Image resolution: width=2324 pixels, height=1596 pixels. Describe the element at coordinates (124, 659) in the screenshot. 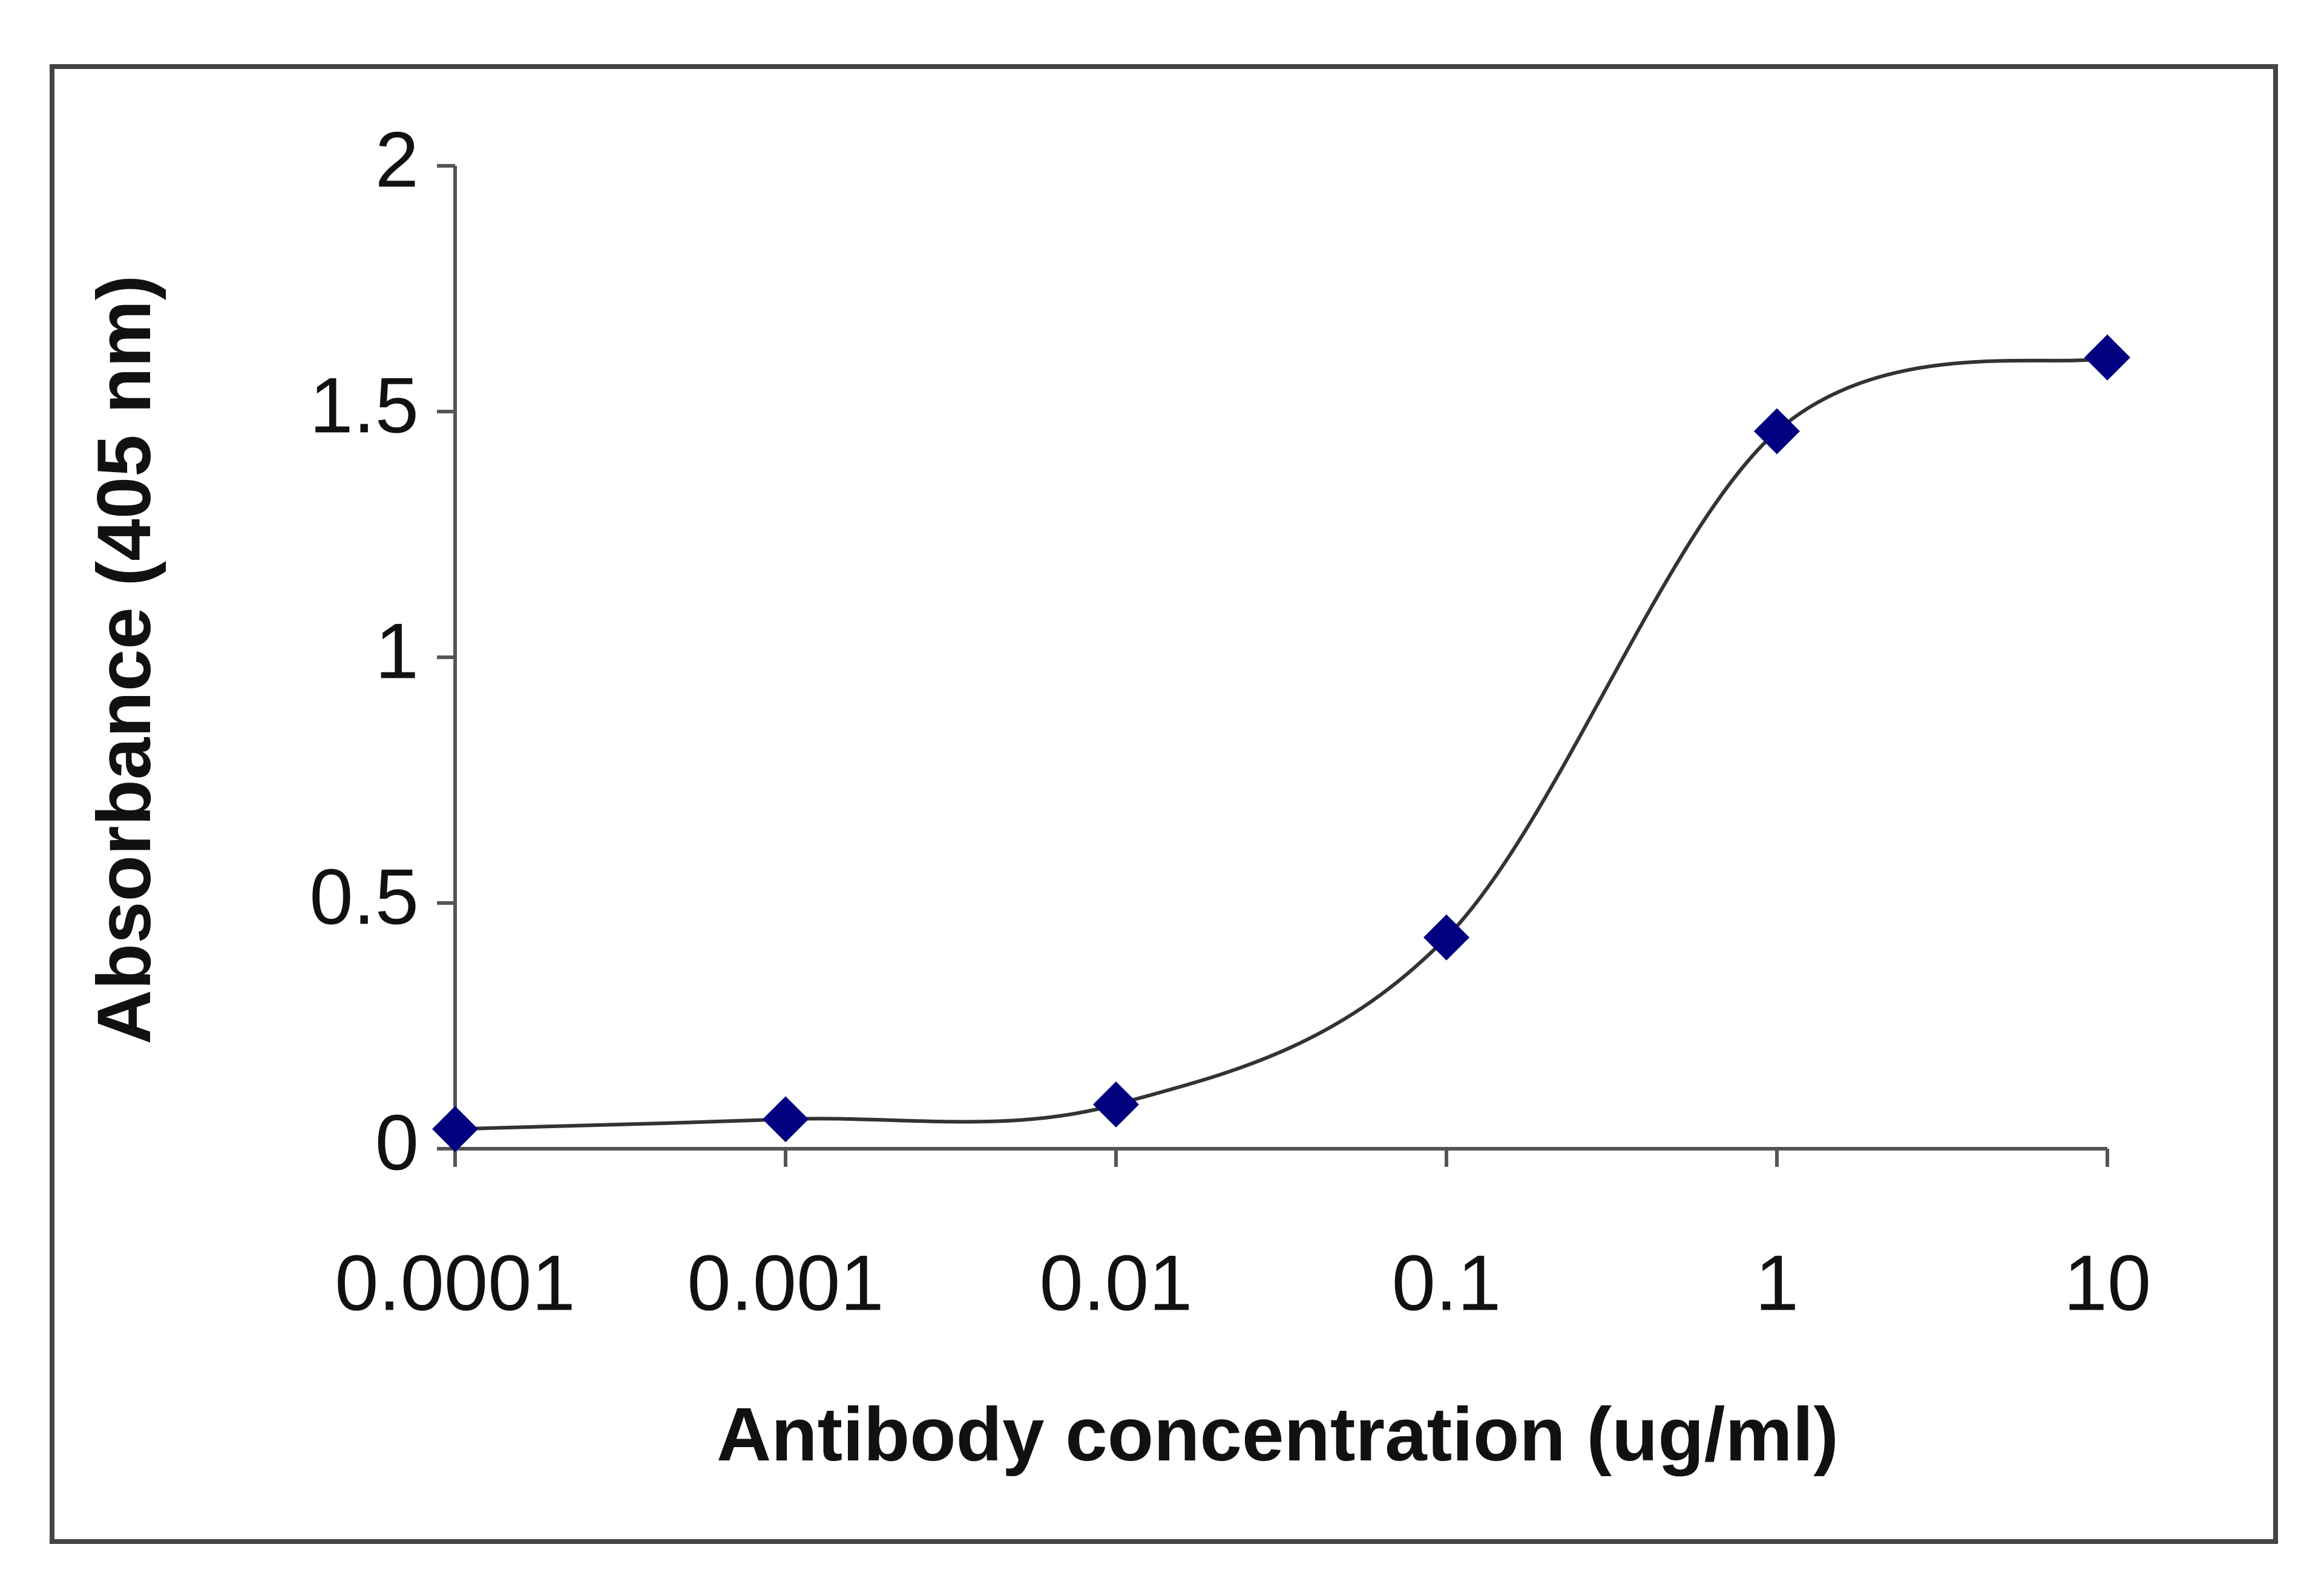

I see `y-axis-title: Absorbance (405 nm)` at that location.